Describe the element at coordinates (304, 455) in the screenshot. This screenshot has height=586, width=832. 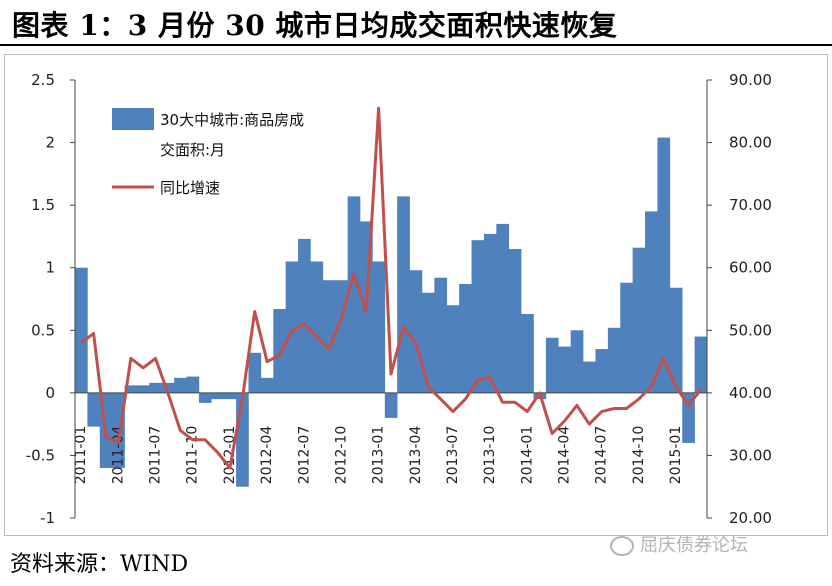
I see `x-tick-label: 2012-07` at that location.